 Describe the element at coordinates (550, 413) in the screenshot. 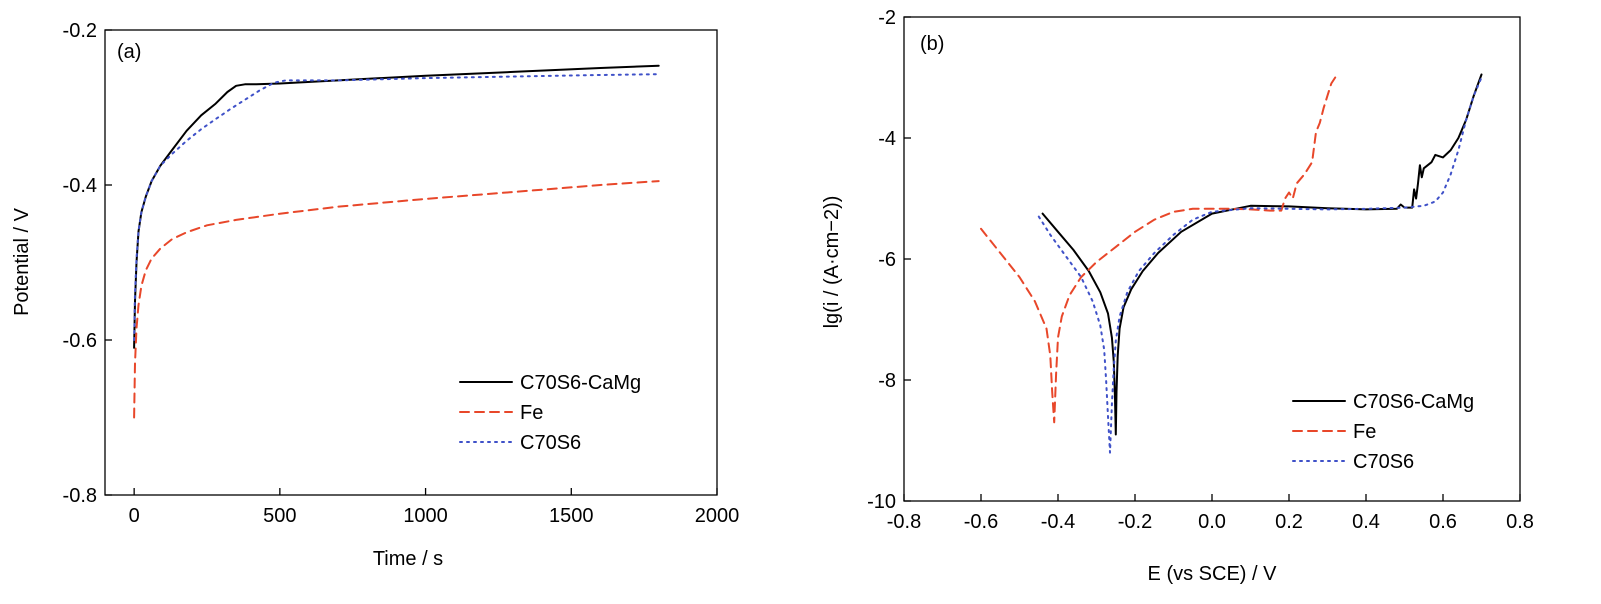

I see `legend-a: C70S6-CaMg Fe C70S6` at that location.